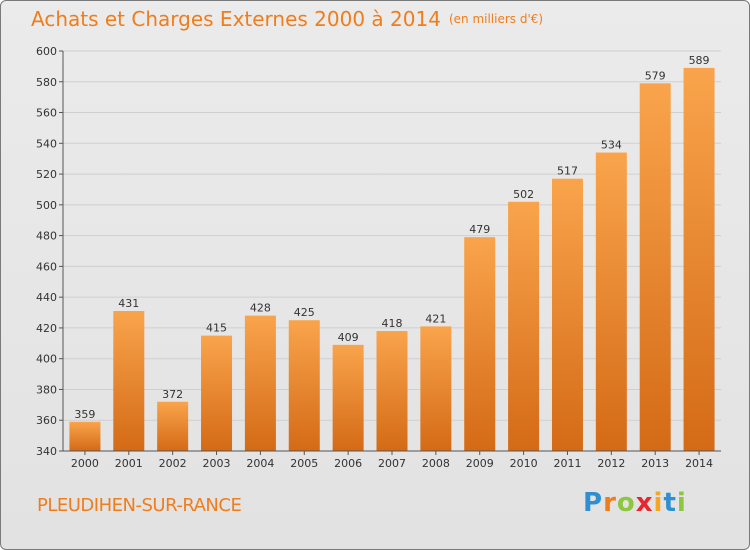 This screenshot has width=750, height=550. What do you see at coordinates (655, 75) in the screenshot?
I see `bar-value-label: 579` at bounding box center [655, 75].